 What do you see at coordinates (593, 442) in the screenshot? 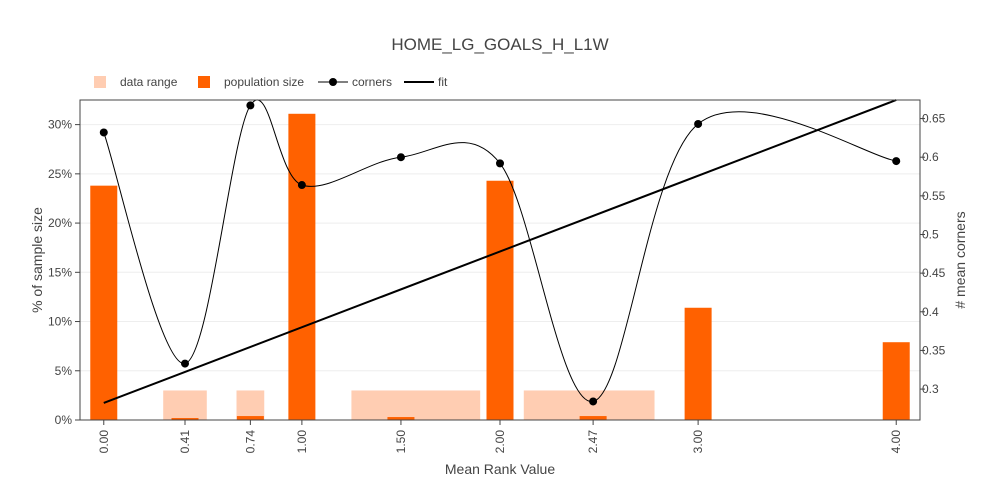
I see `x-tick-label: 2.47` at bounding box center [593, 442].